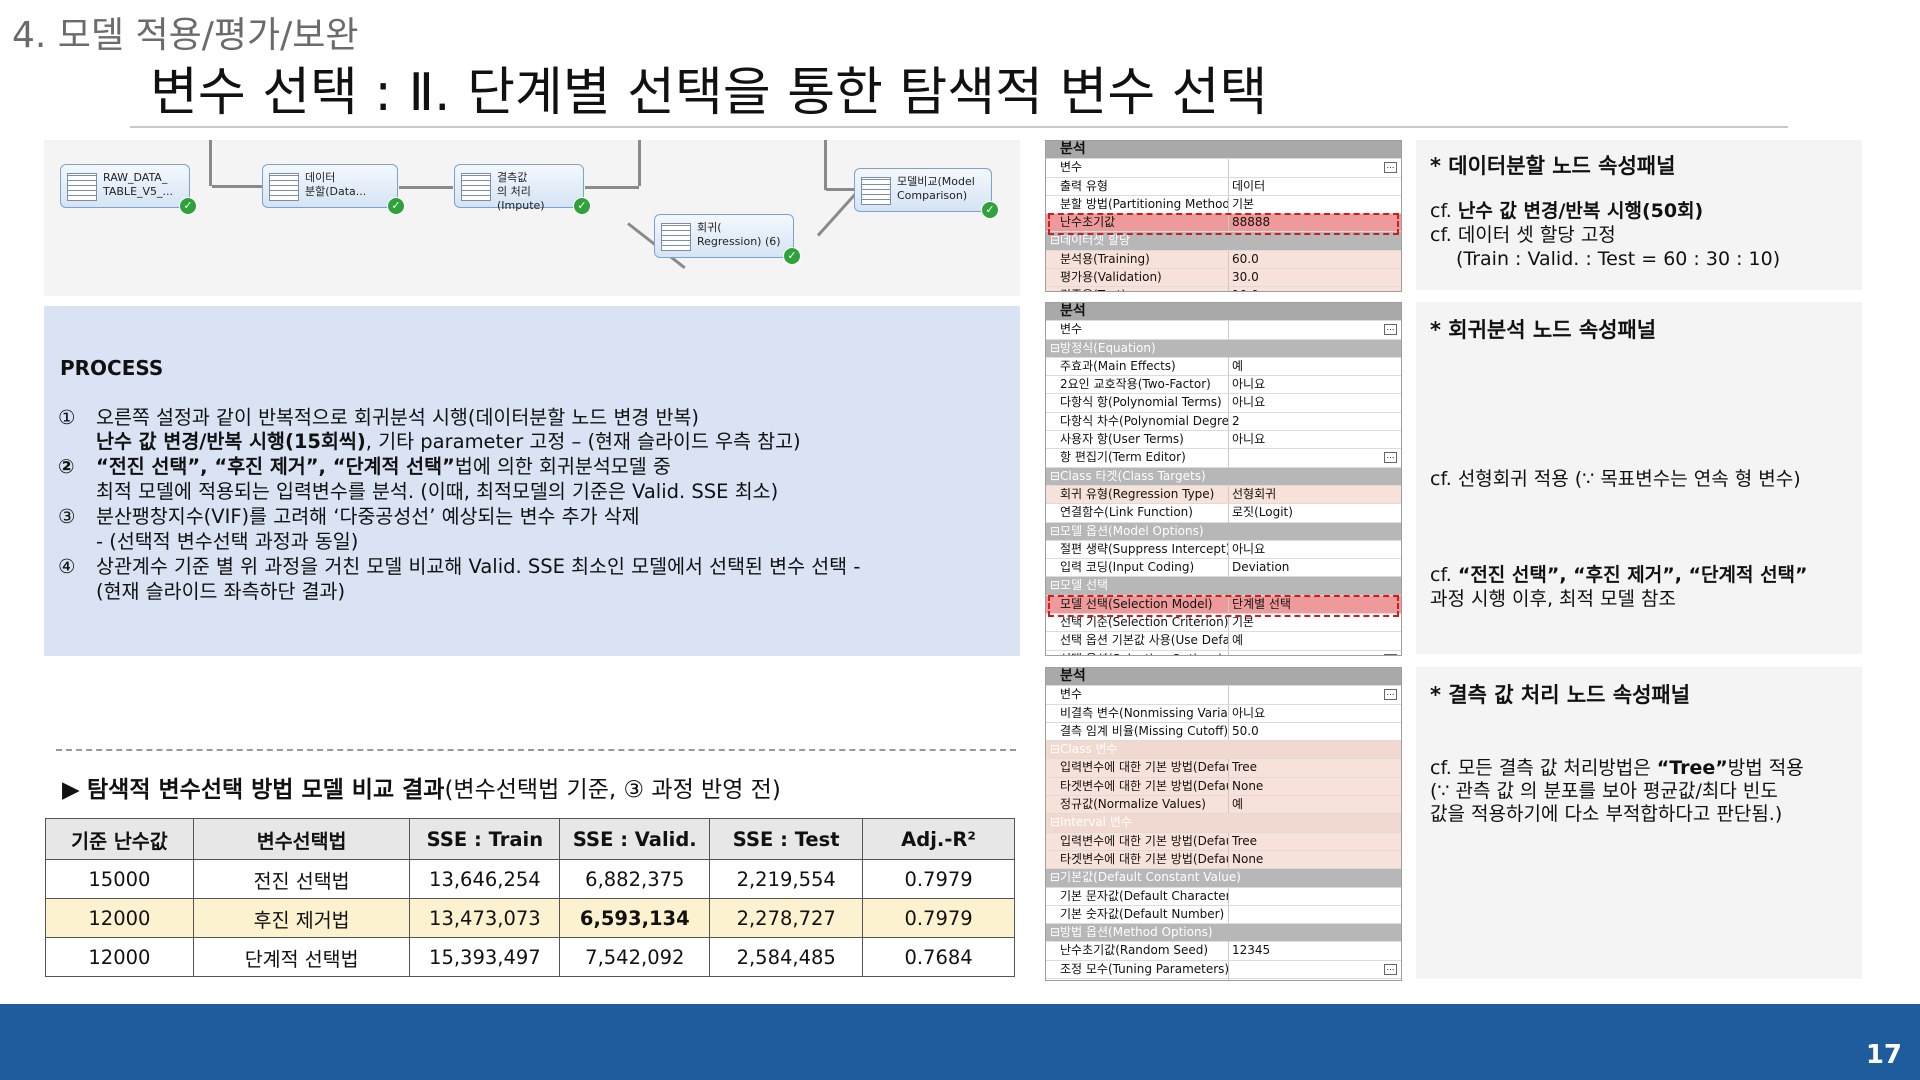  Describe the element at coordinates (1223, 605) in the screenshot. I see `property-row: 모델 선택(Selection Model) 단계별 선택` at that location.